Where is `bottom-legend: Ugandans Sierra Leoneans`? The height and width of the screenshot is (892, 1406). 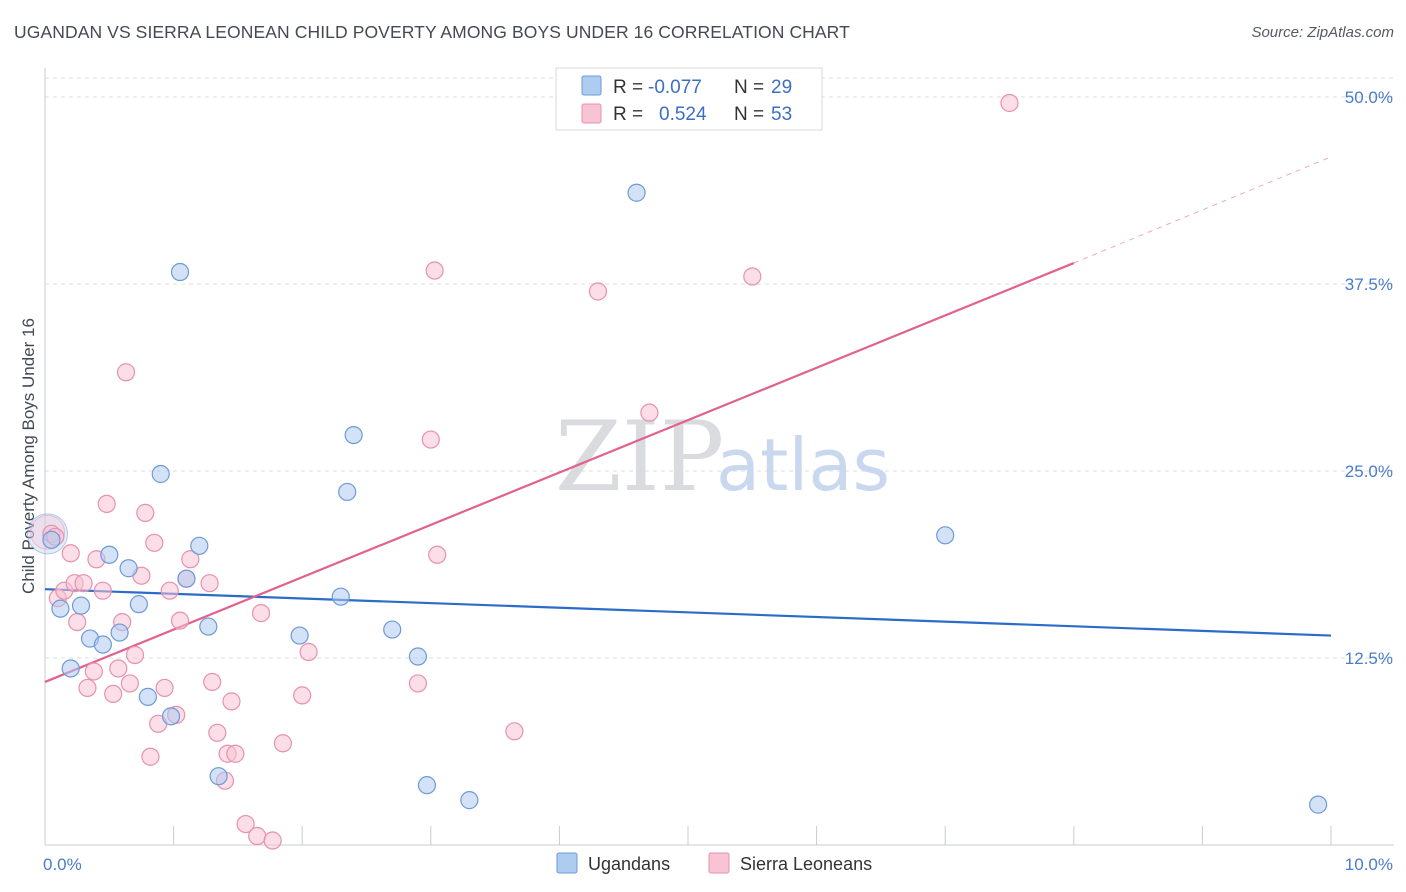 bottom-legend: Ugandans Sierra Leoneans is located at coordinates (714, 863).